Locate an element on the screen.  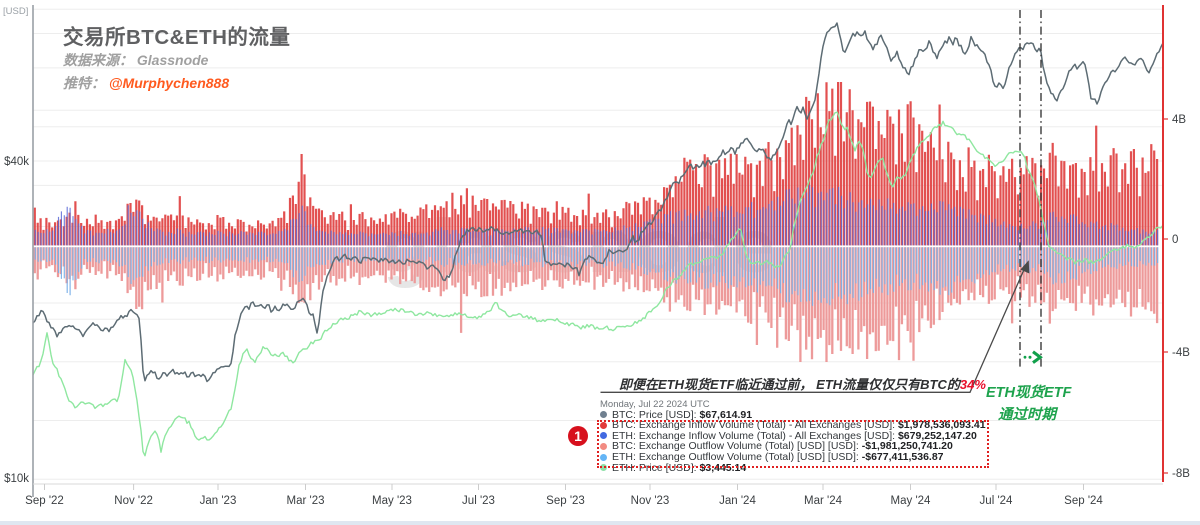
svg-text: 4B is located at coordinates (1179, 120).